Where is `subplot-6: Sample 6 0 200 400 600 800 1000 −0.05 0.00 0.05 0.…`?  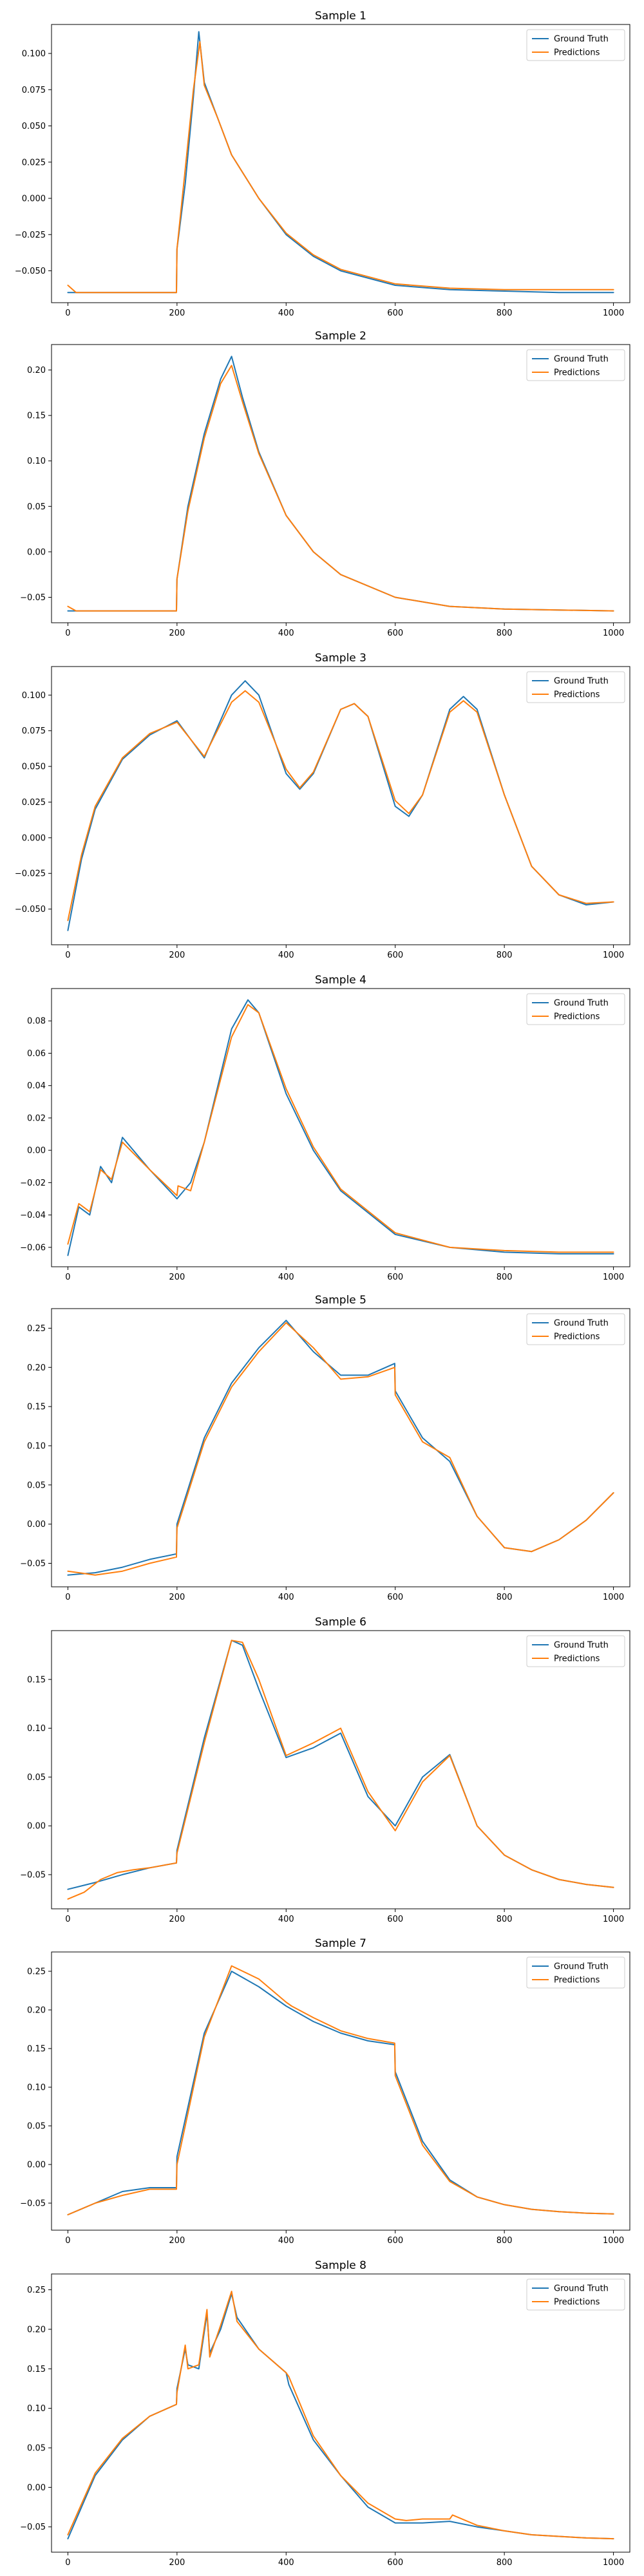 subplot-6: Sample 6 0 200 400 600 800 1000 −0.05 0.00 0.05 0.… is located at coordinates (325, 1770).